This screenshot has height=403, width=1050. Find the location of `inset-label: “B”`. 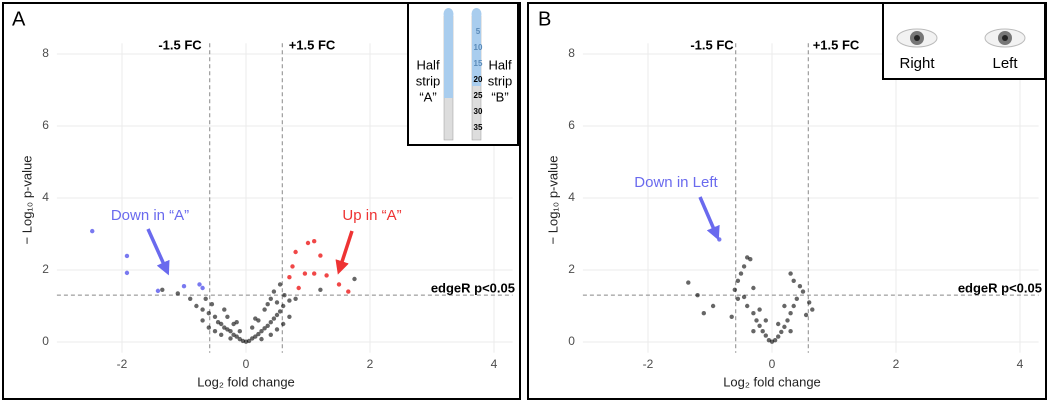

inset-label: “B” is located at coordinates (499, 96).